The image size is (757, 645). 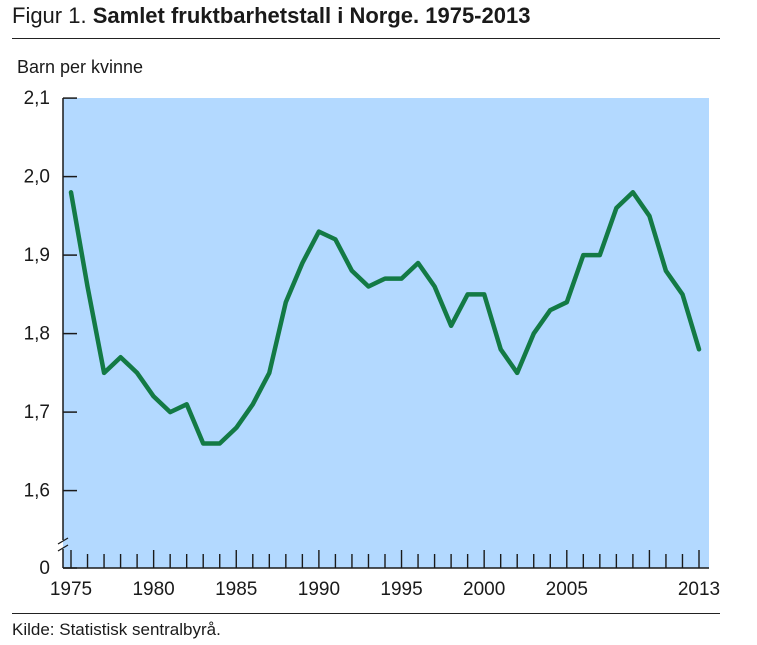 What do you see at coordinates (37, 491) in the screenshot?
I see `y-tick-label: 1,6` at bounding box center [37, 491].